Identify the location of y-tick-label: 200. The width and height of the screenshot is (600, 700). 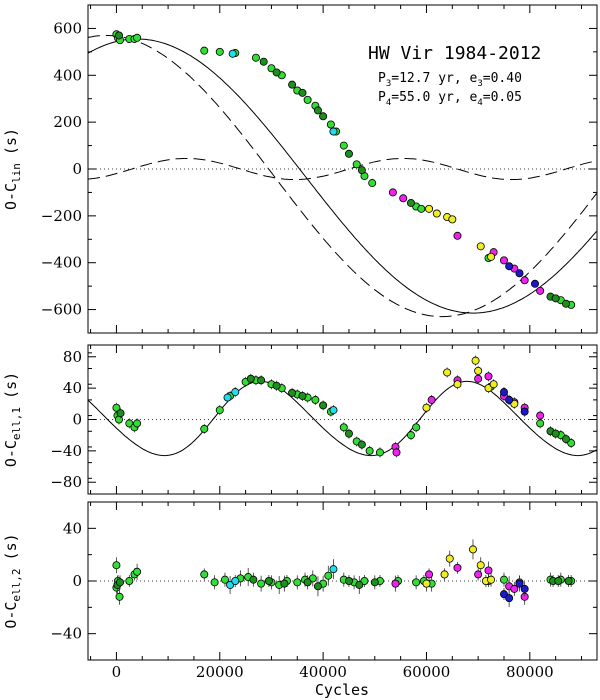
(67, 122).